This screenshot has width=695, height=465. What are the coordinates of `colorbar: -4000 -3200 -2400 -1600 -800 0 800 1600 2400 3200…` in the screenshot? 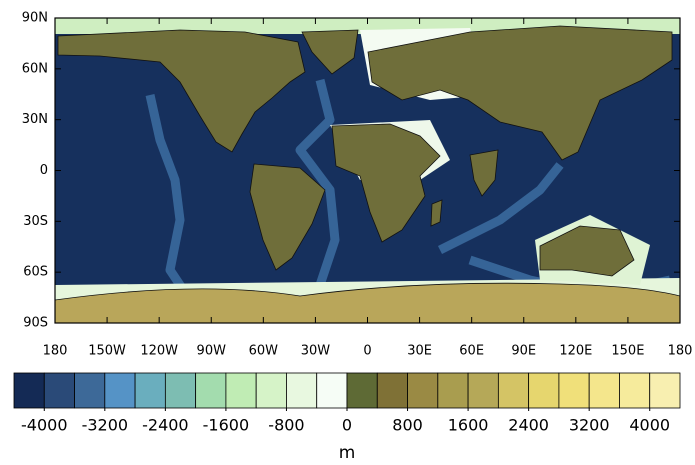 It's located at (347, 403).